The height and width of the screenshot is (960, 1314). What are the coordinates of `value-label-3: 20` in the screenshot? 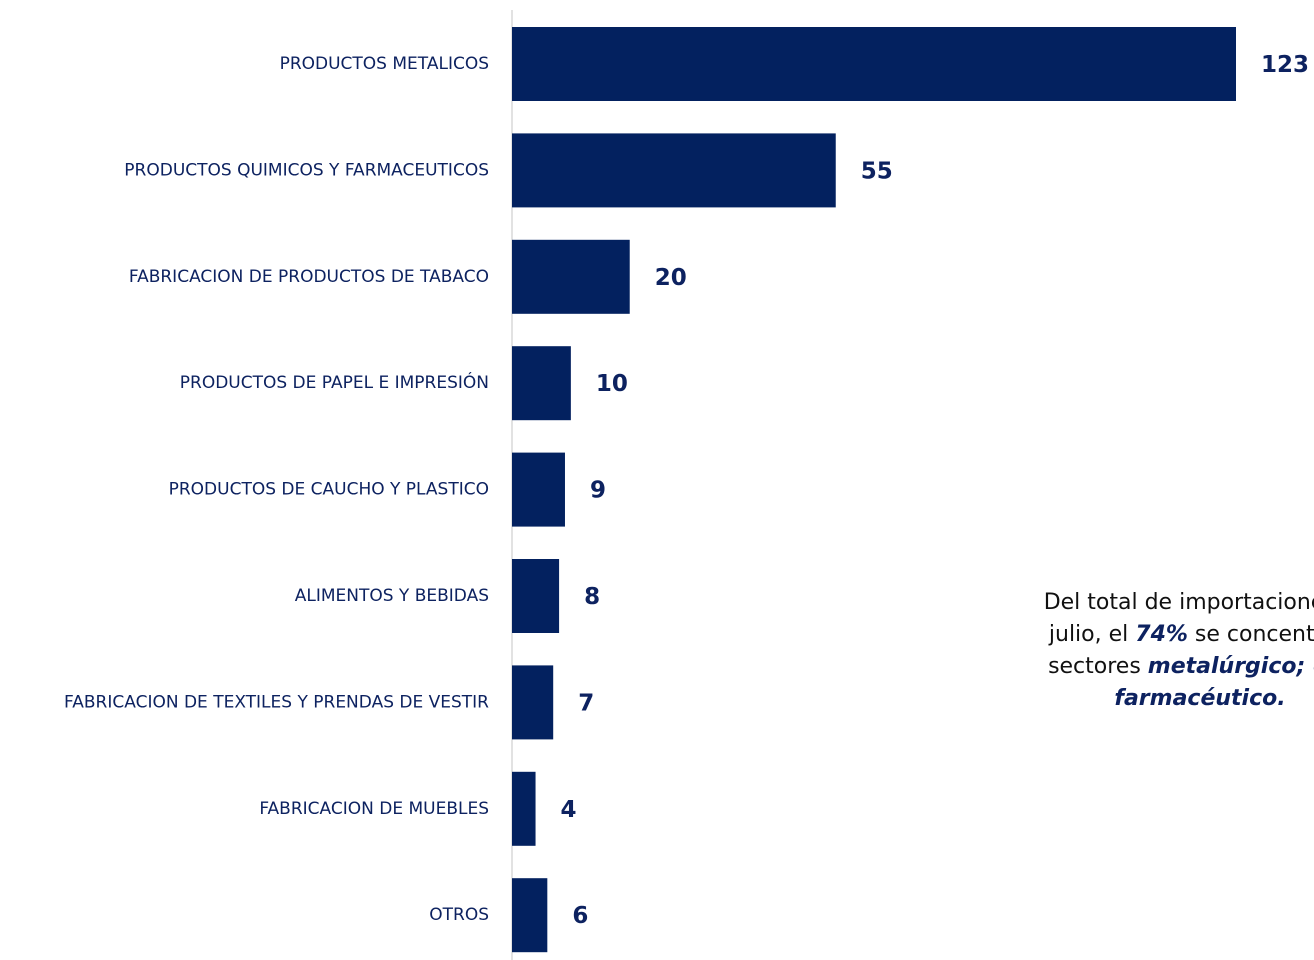 It's located at (671, 278).